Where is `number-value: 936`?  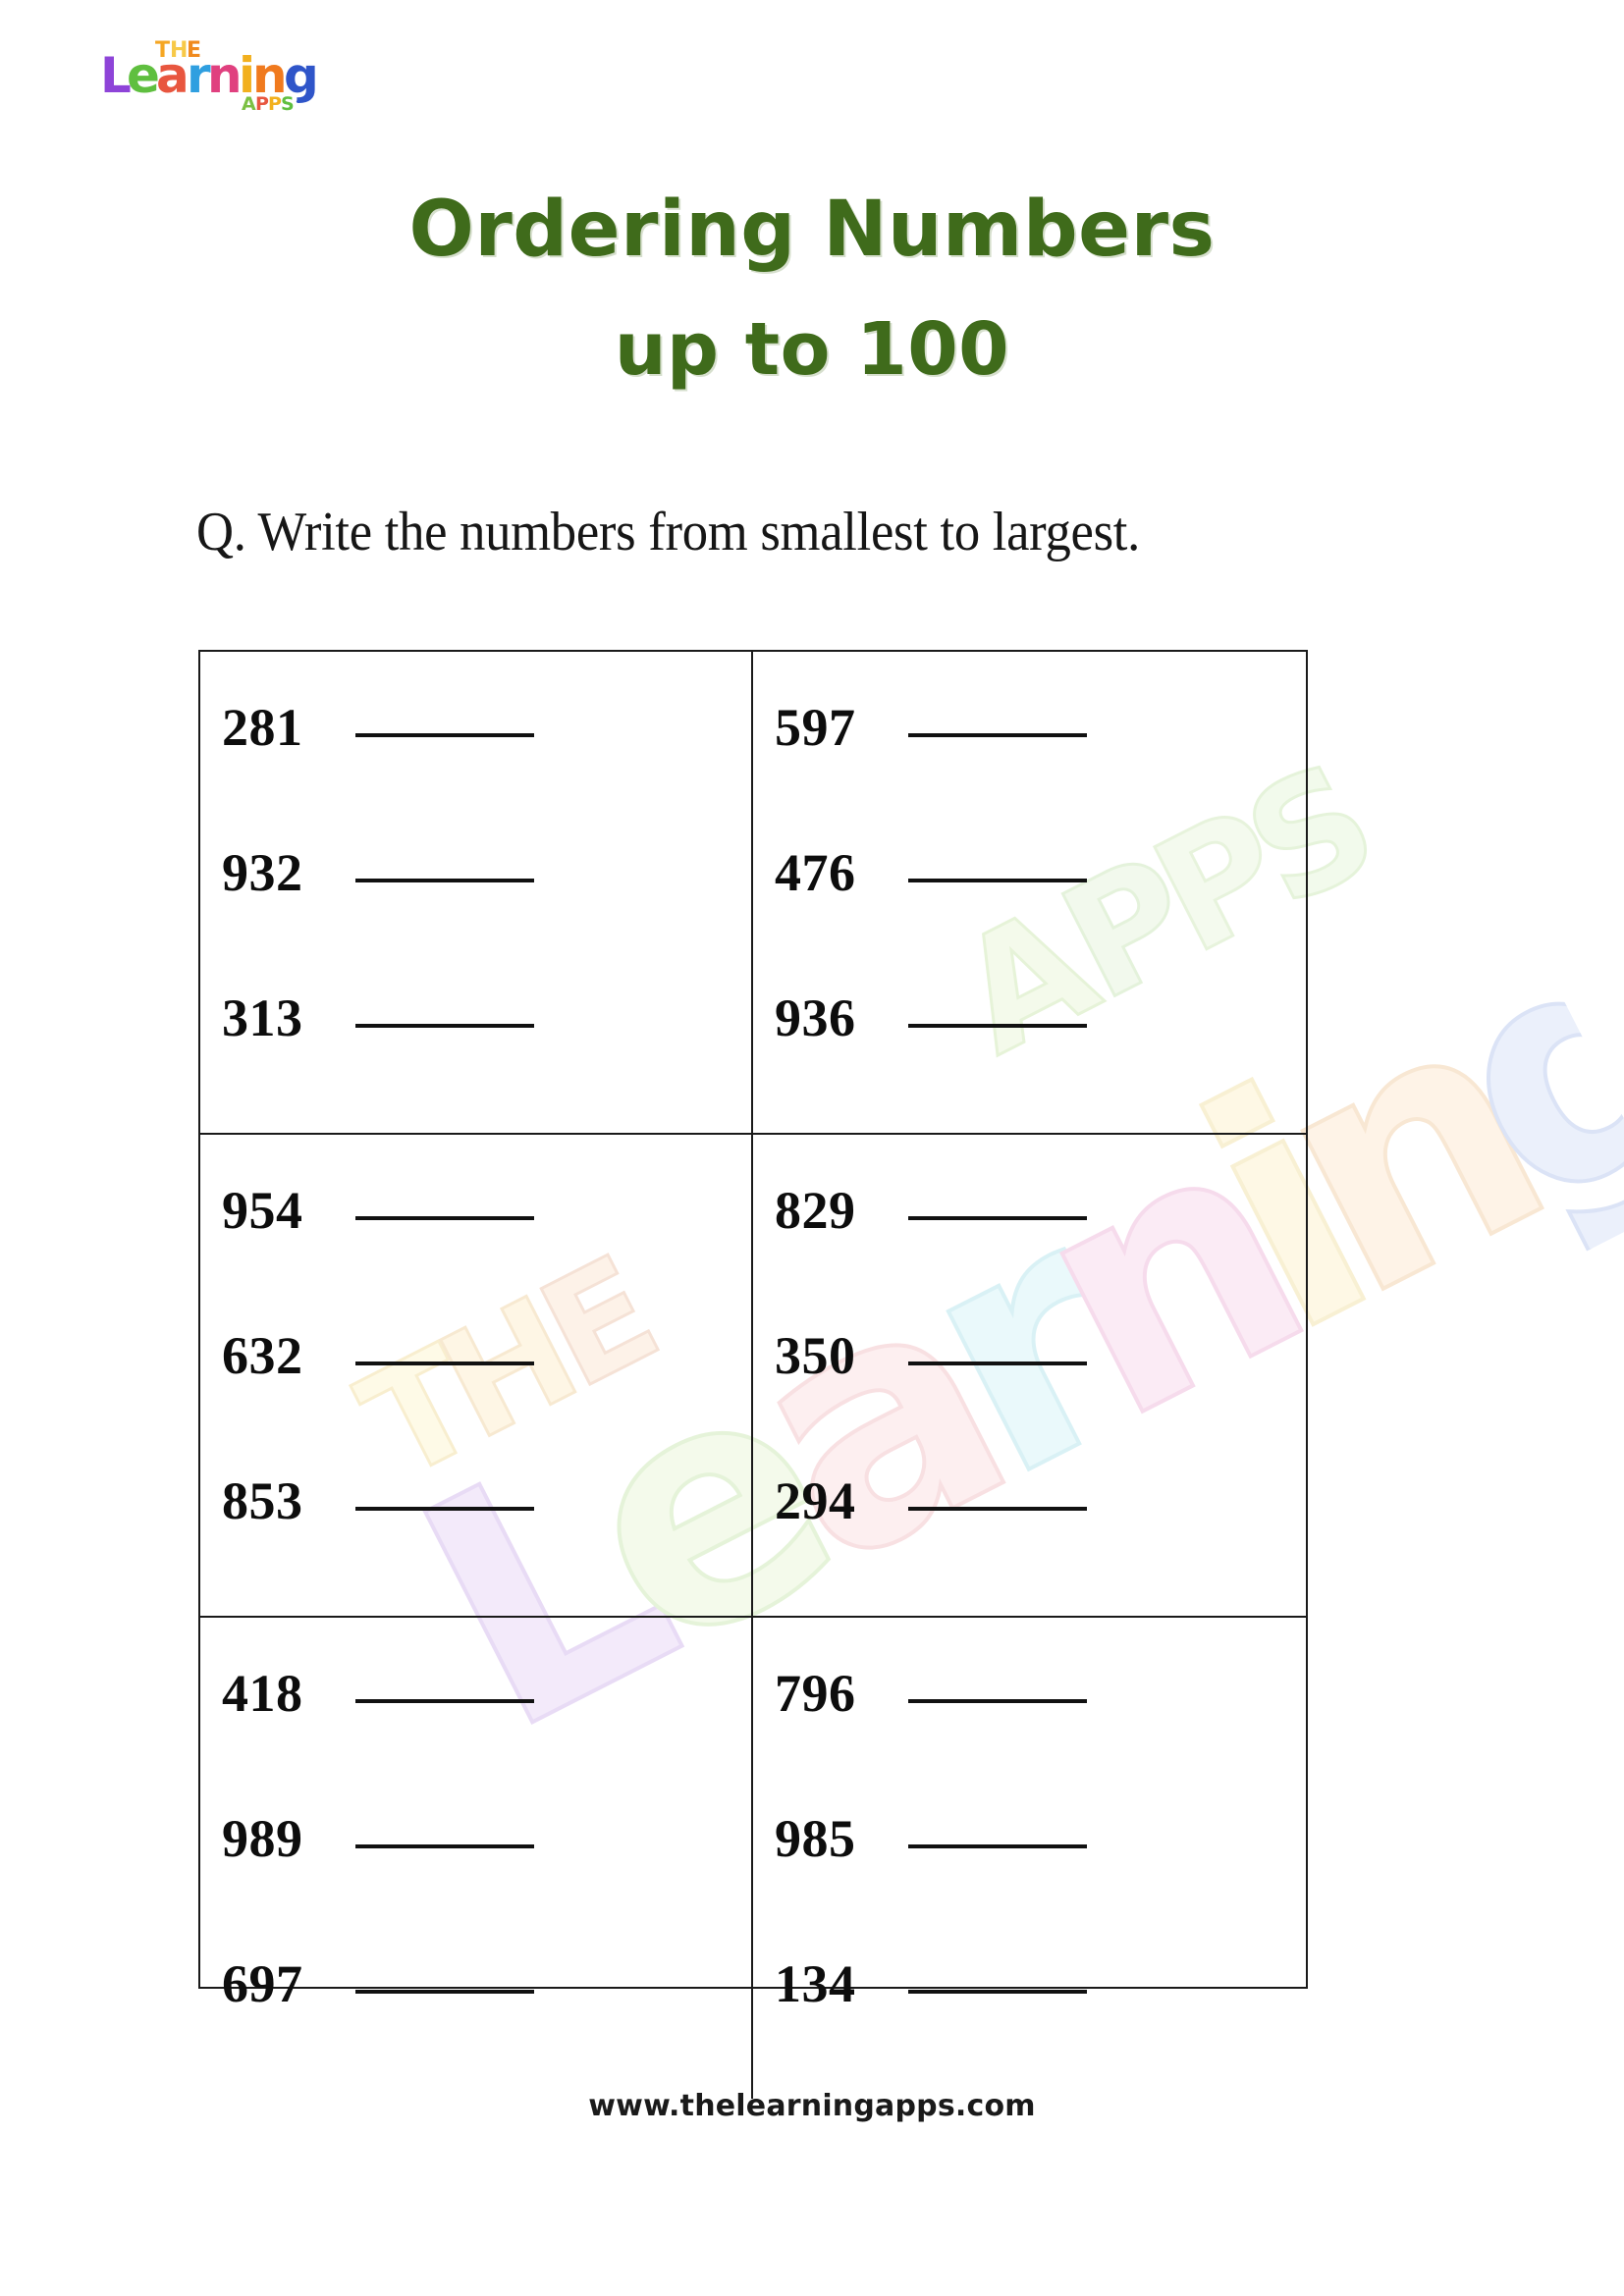
number-value: 936 is located at coordinates (815, 1017).